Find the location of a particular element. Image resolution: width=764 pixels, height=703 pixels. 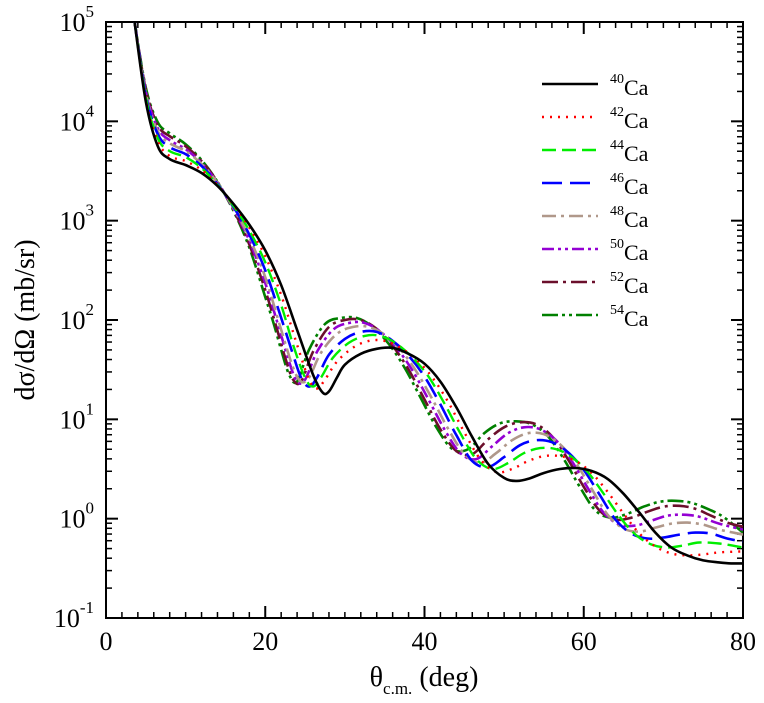

legend: 40Ca 42Ca 44Ca 46Ca 48Ca 50Ca 52Ca 54Ca is located at coordinates (595, 201).